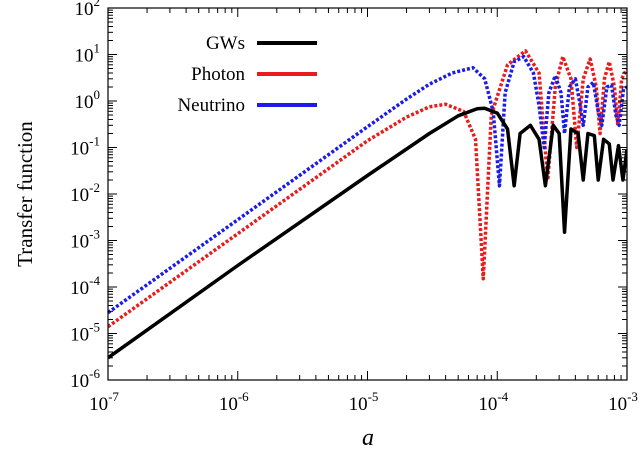 The width and height of the screenshot is (643, 453). I want to click on y-tick-label: 10⁻³, so click(85, 240).